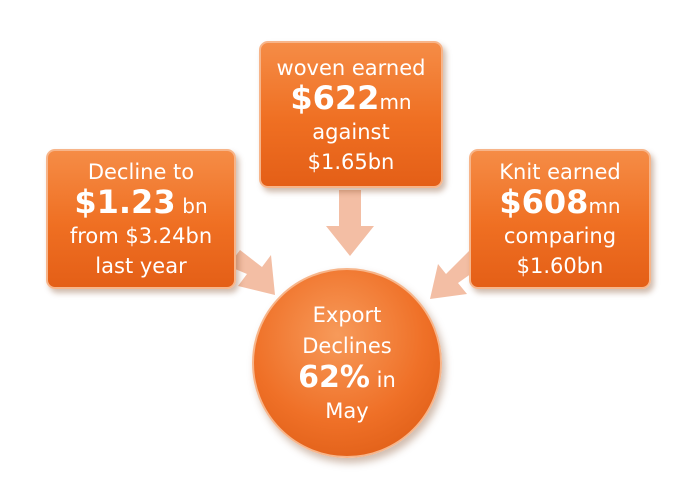 The width and height of the screenshot is (700, 485). Describe the element at coordinates (386, 379) in the screenshot. I see `percent-suffix: in` at that location.